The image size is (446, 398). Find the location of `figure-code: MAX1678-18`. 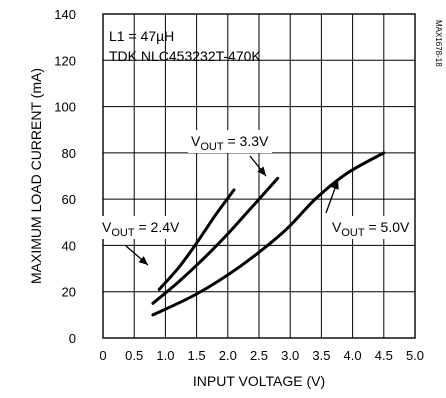

figure-code: MAX1678-18 is located at coordinates (438, 43).